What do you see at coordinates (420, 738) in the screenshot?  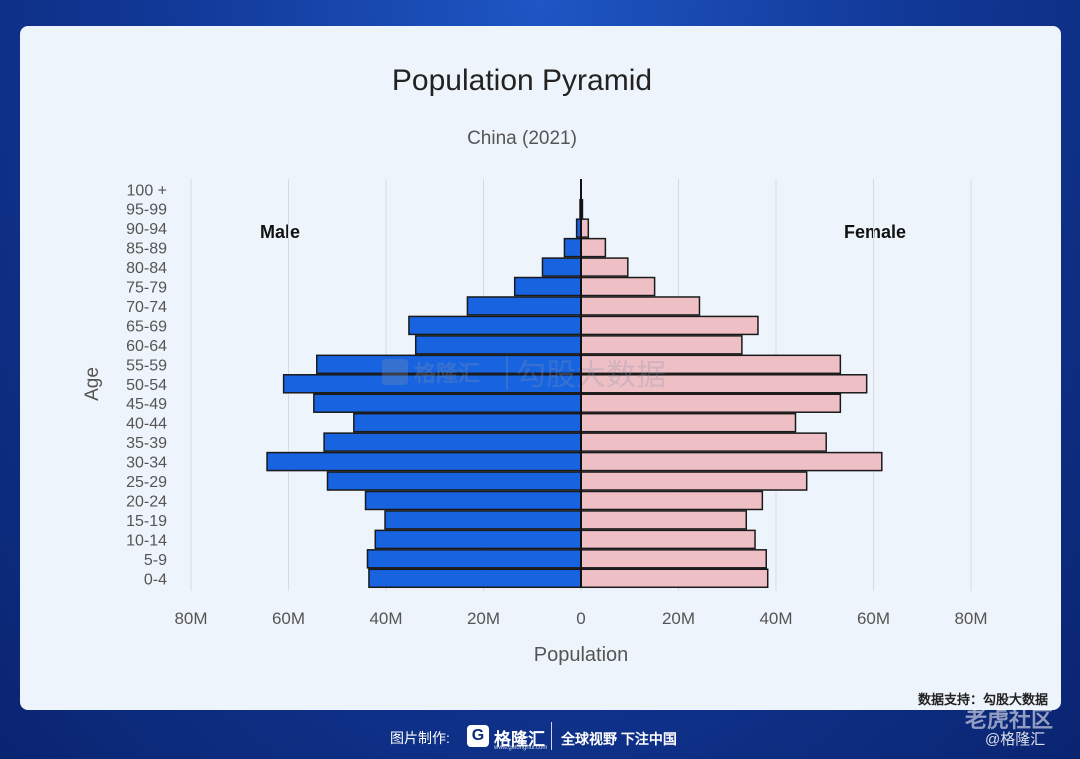 I see `footer-credit: 图片制作:` at bounding box center [420, 738].